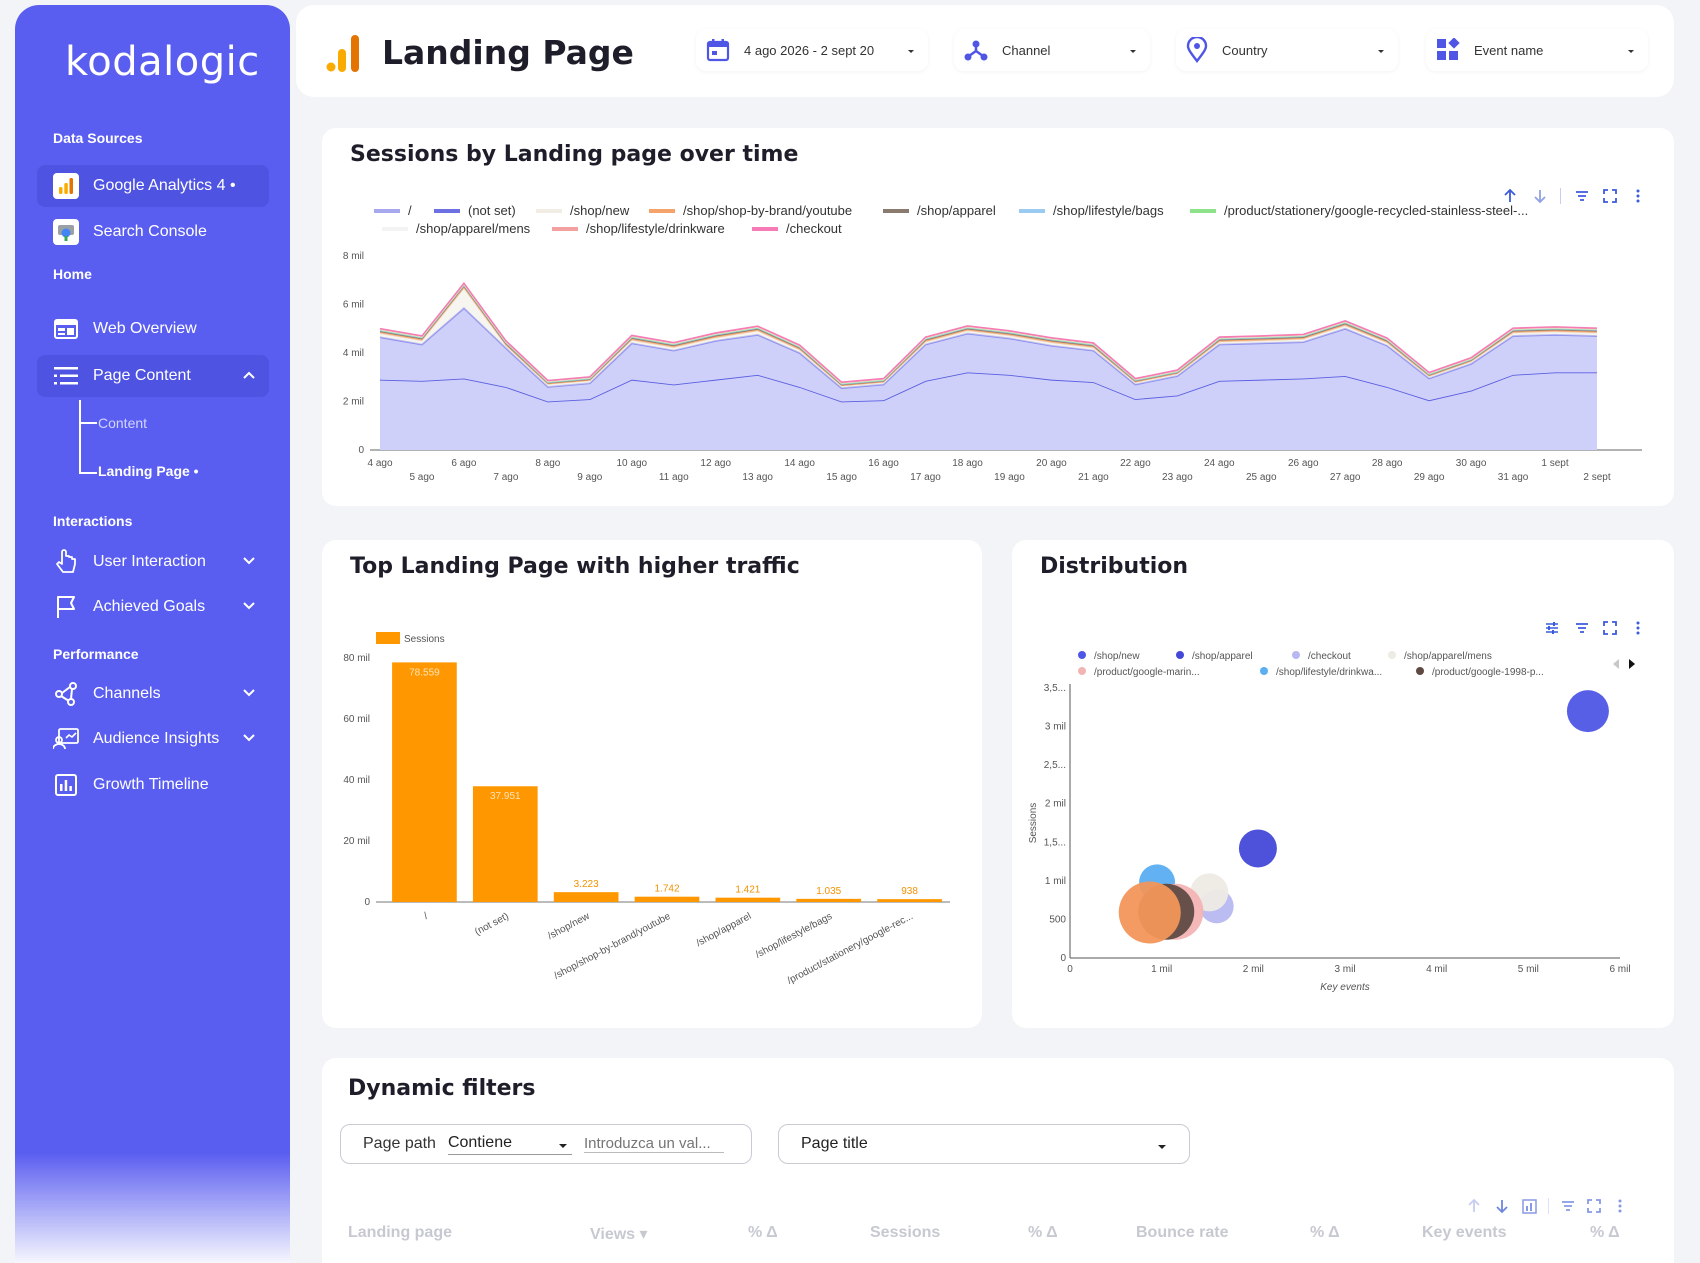 This screenshot has width=1700, height=1263. I want to click on legend-item: /shop/apparel, so click(939, 210).